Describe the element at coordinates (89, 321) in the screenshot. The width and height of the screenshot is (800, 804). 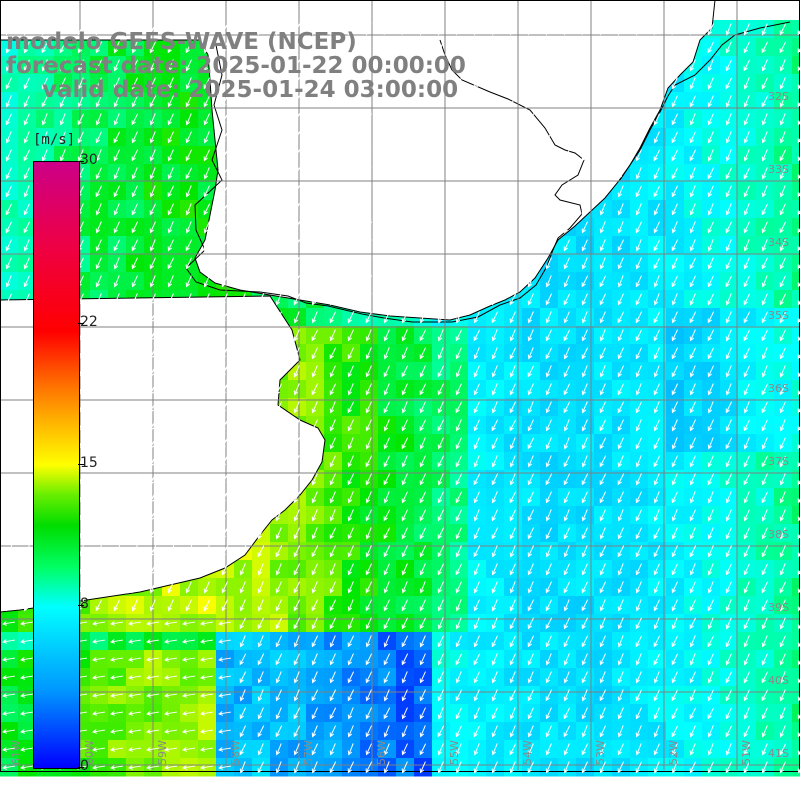
I see `colorbar-tick-label: 22` at that location.